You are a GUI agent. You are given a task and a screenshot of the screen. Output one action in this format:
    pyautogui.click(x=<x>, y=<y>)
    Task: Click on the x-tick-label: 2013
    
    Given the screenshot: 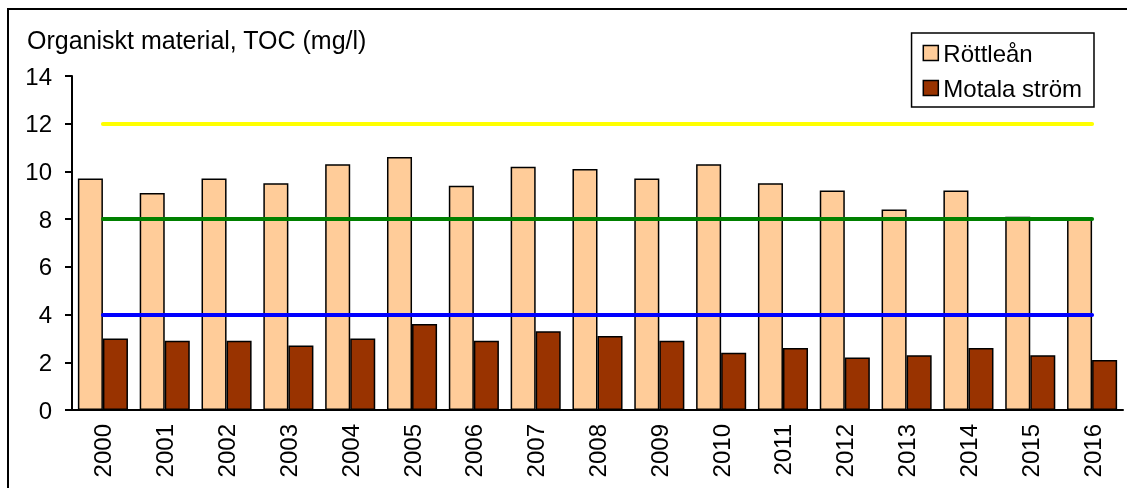 What is the action you would take?
    pyautogui.click(x=907, y=451)
    